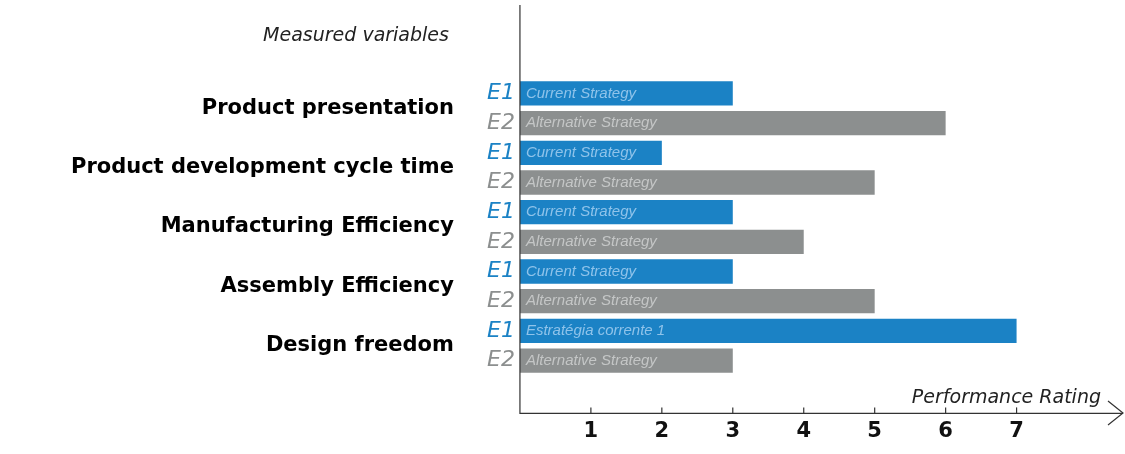 This screenshot has height=454, width=1125. Describe the element at coordinates (1016, 430) in the screenshot. I see `x-tick-label: 7` at that location.